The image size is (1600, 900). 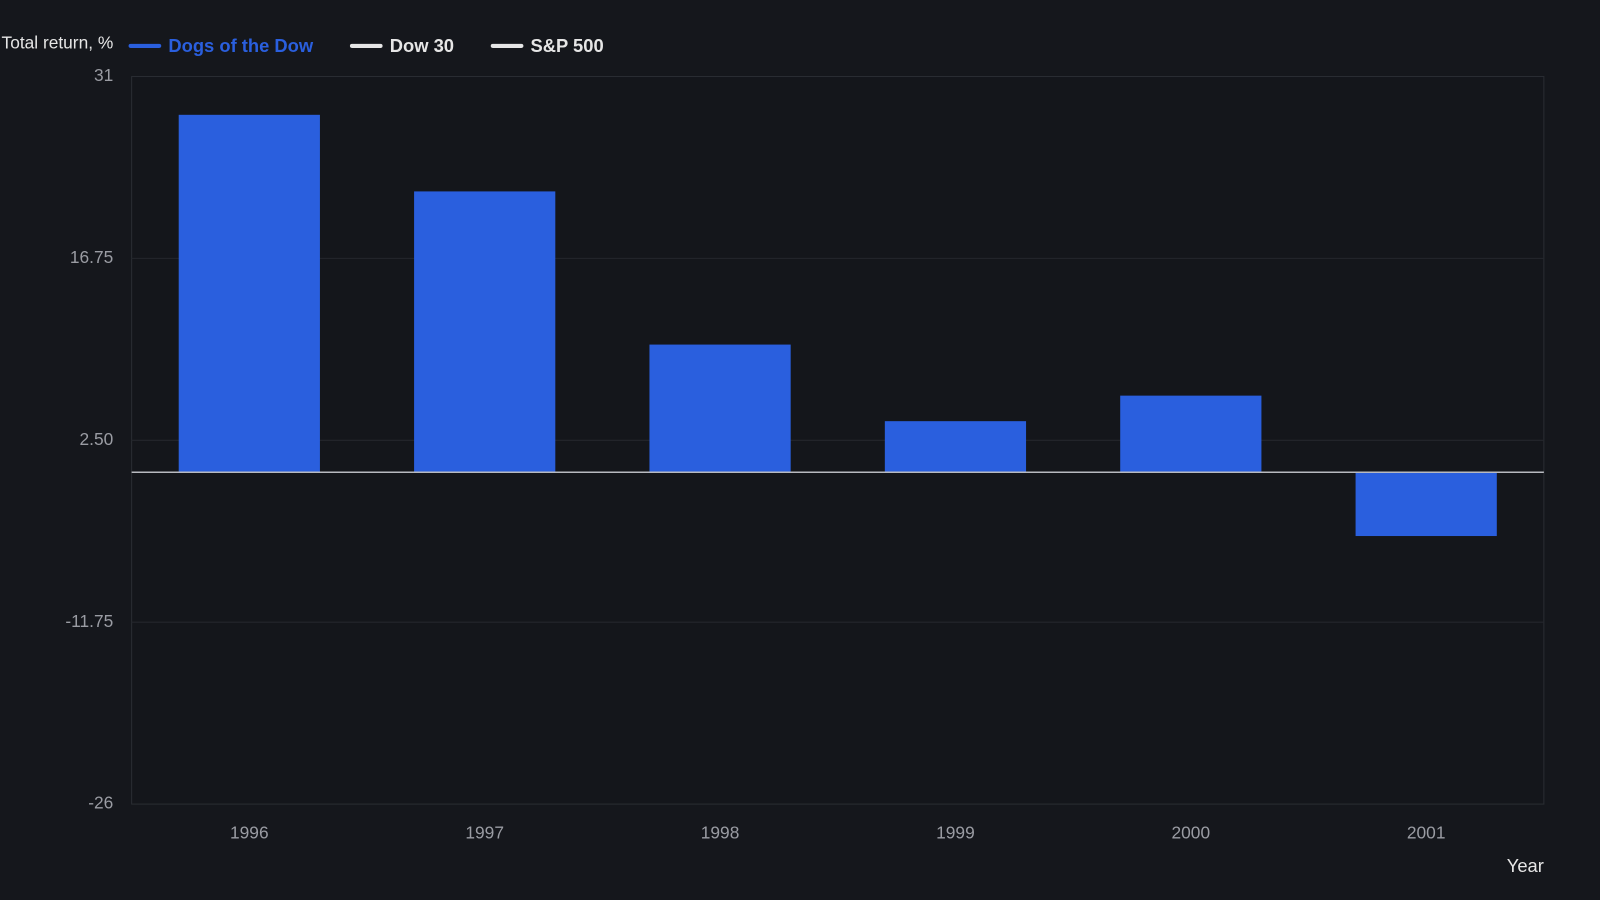 What do you see at coordinates (249, 832) in the screenshot?
I see `x-tick-label: 1996` at bounding box center [249, 832].